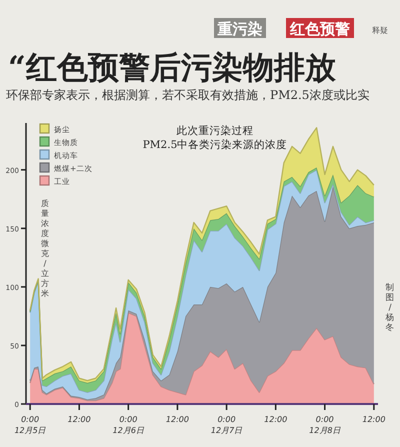 This screenshot has width=400, height=447. What do you see at coordinates (215, 144) in the screenshot?
I see `text: PM2.5中各类污染来源的浓度` at bounding box center [215, 144].